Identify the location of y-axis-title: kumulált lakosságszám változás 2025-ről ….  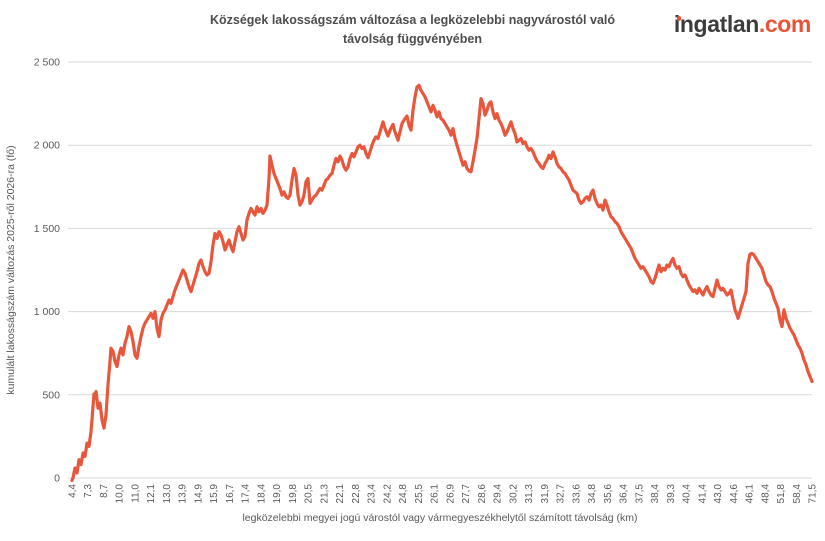
(11, 269).